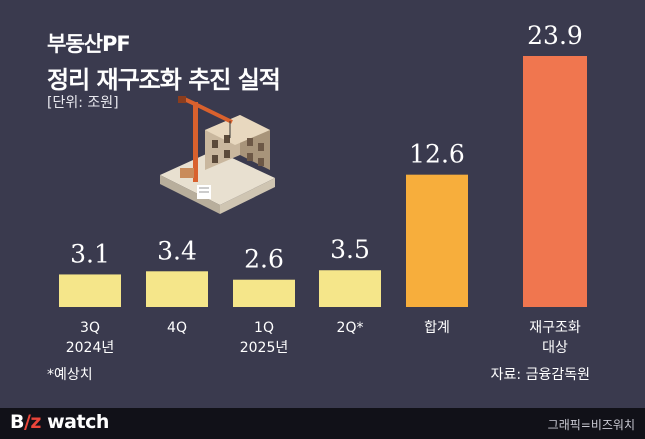 Image resolution: width=645 pixels, height=439 pixels. What do you see at coordinates (90, 328) in the screenshot?
I see `category-label-0-0: 3Q` at bounding box center [90, 328].